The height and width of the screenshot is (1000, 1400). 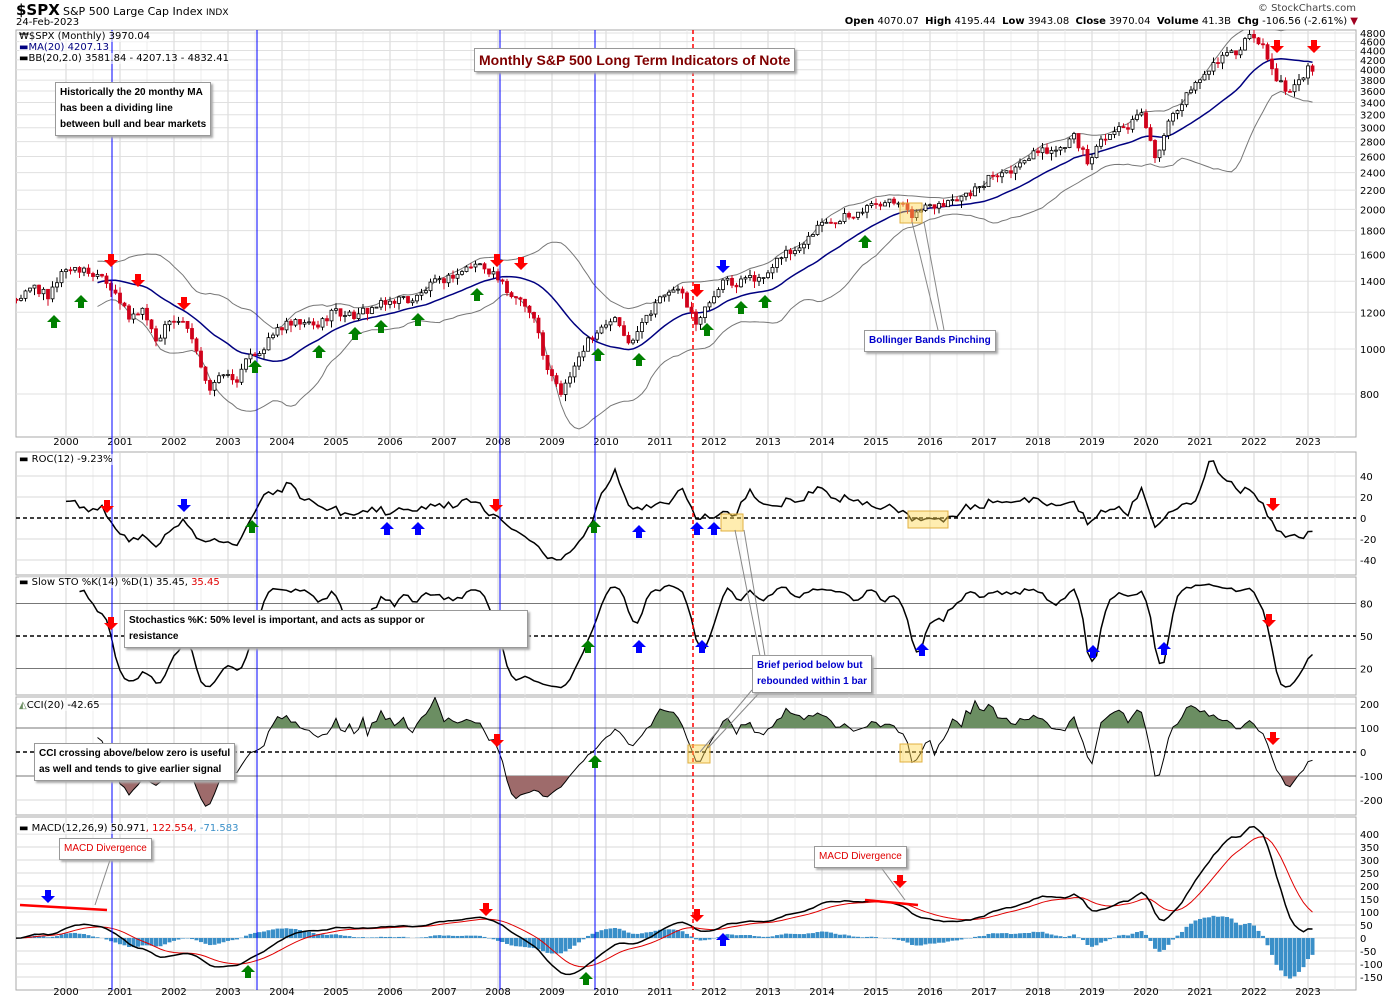 What do you see at coordinates (1177, 21) in the screenshot?
I see `volume-label: Volume` at bounding box center [1177, 21].